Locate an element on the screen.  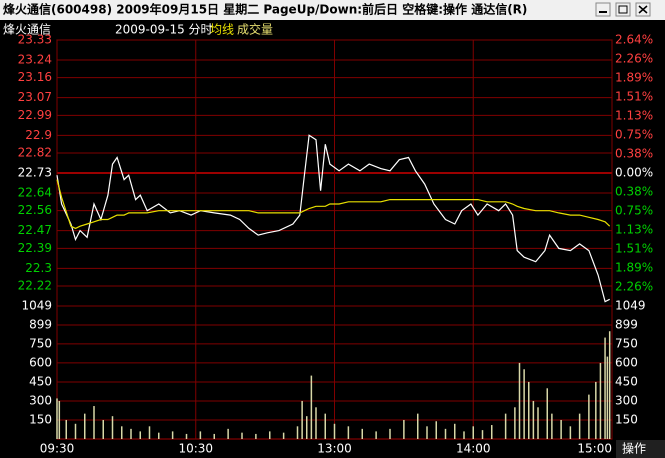
y-tick-label: 22.82 is located at coordinates (35, 153).